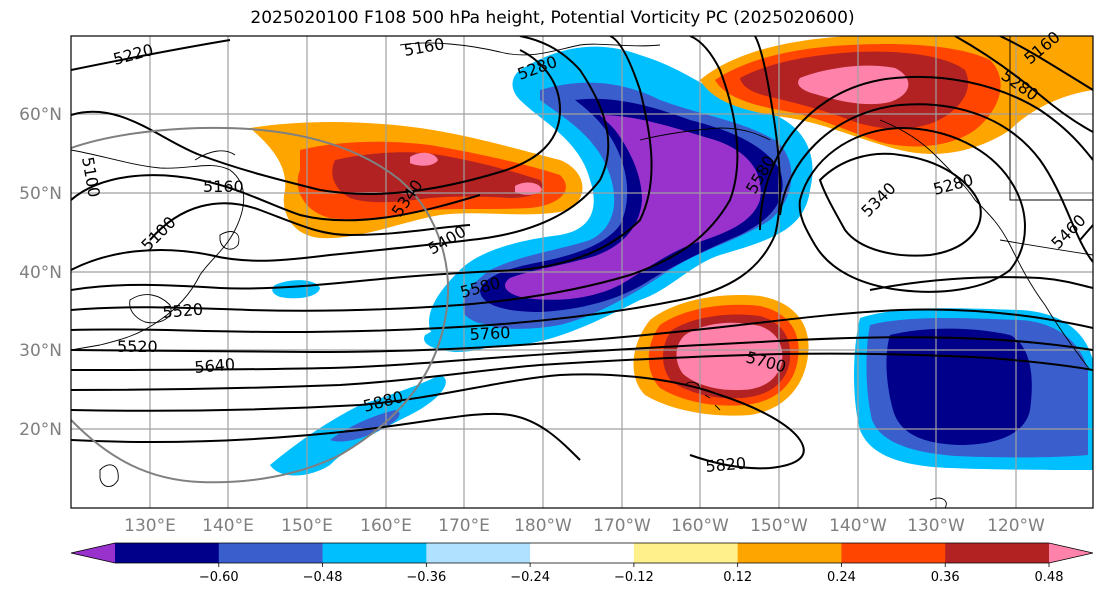 This screenshot has width=1105, height=601. Describe the element at coordinates (1071, 553) in the screenshot. I see `colorbar-extend-right` at that location.